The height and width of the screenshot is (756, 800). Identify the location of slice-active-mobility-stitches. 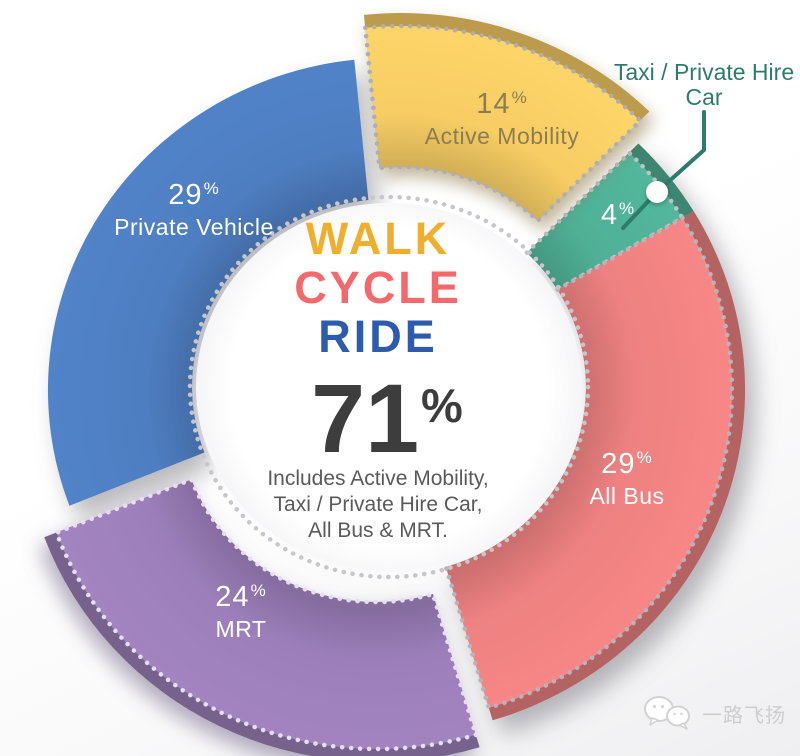
(503, 123).